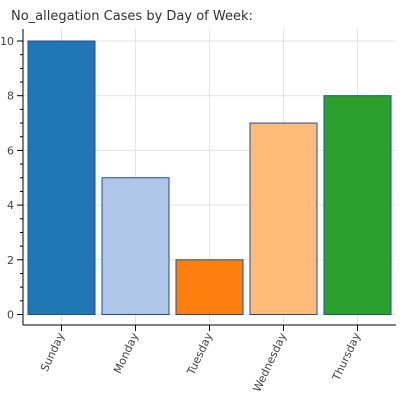  I want to click on bar-wednesday, so click(283, 218).